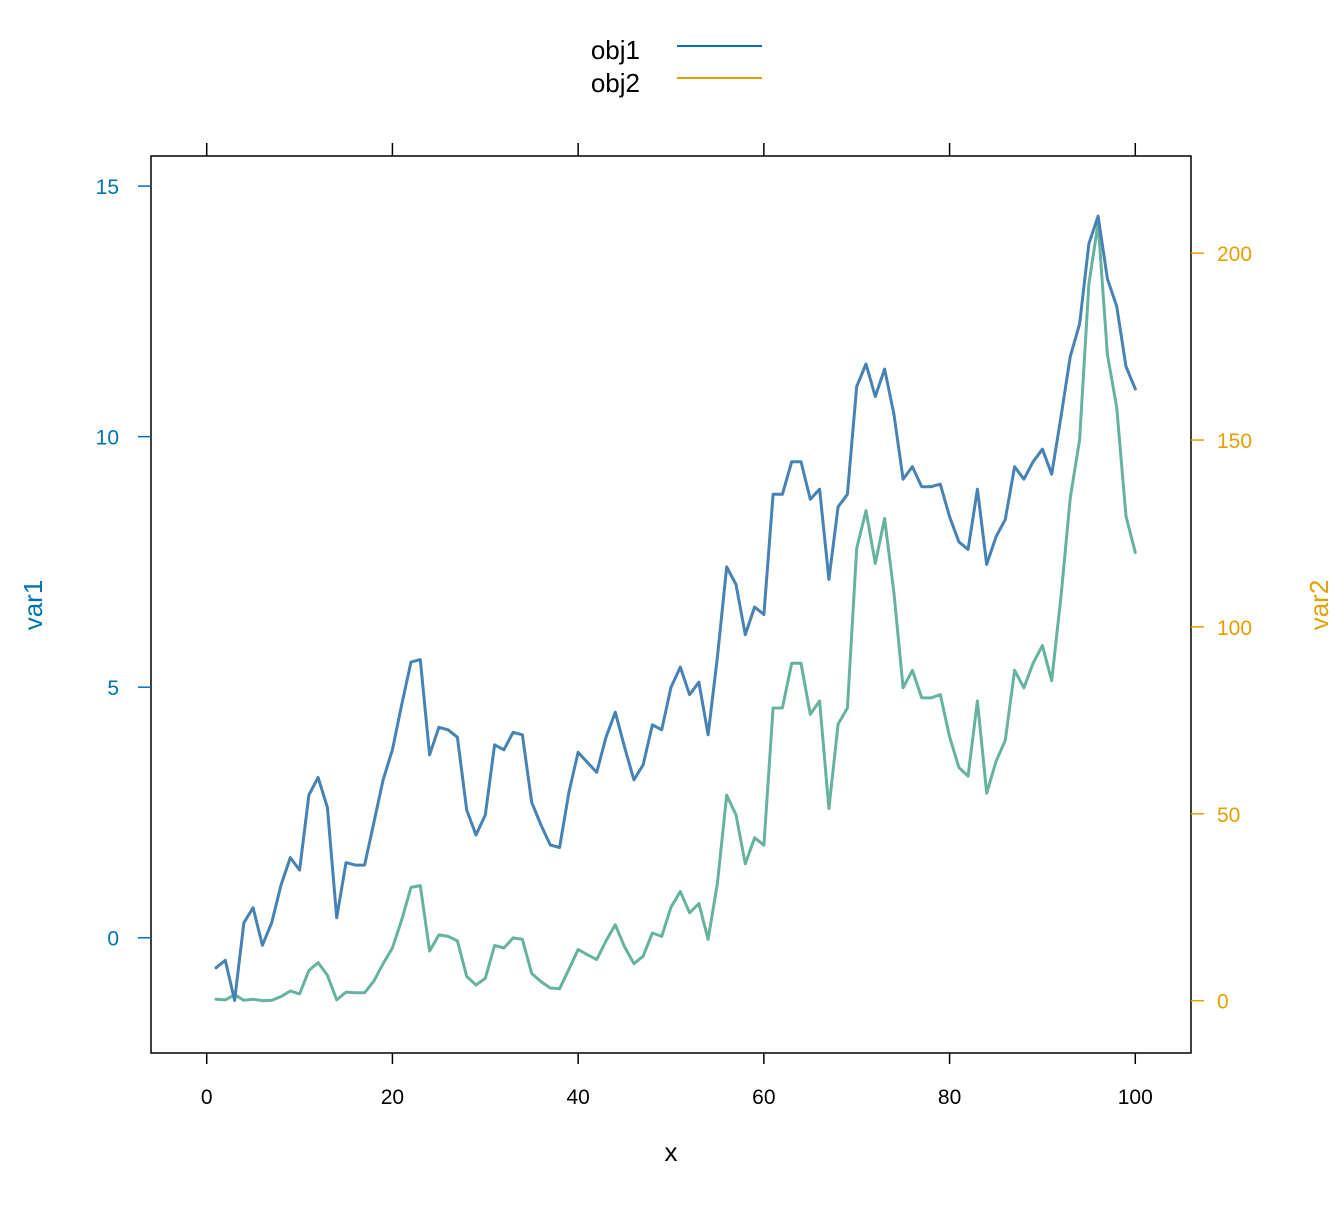 Image resolution: width=1344 pixels, height=1209 pixels. Describe the element at coordinates (949, 1097) in the screenshot. I see `x-tick-label: 80` at that location.